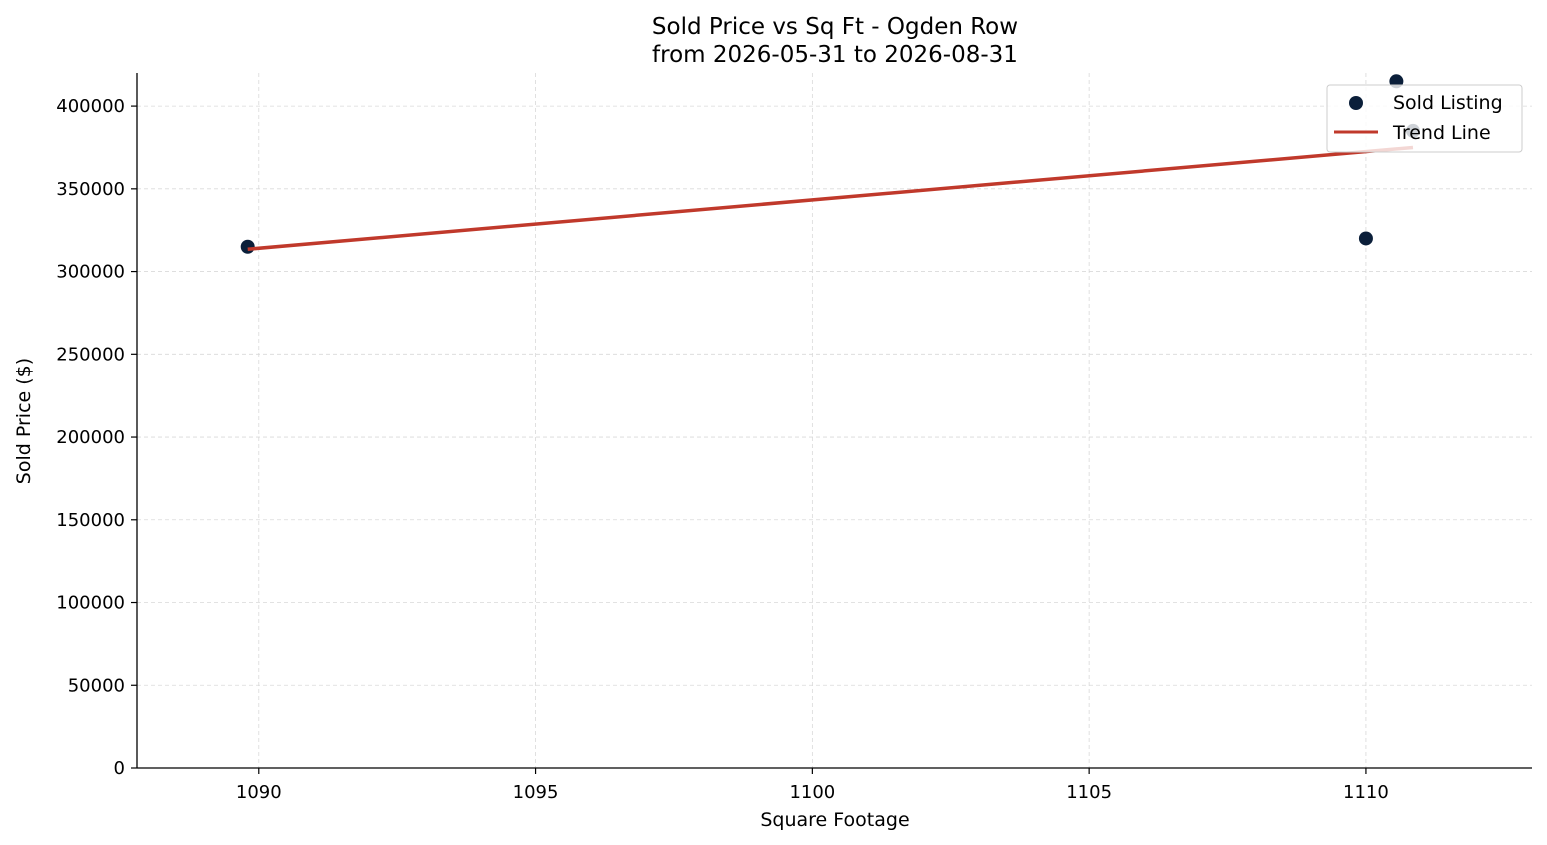  Describe the element at coordinates (536, 792) in the screenshot. I see `x-tick-label: 1095` at that location.